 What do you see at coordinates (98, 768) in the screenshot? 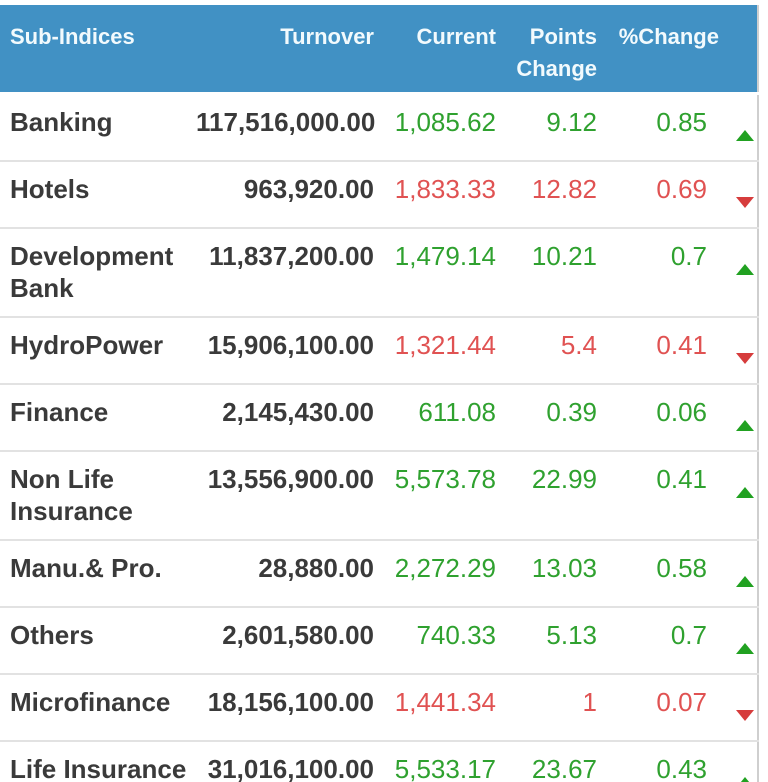
I see `name: Life Insurance` at bounding box center [98, 768].